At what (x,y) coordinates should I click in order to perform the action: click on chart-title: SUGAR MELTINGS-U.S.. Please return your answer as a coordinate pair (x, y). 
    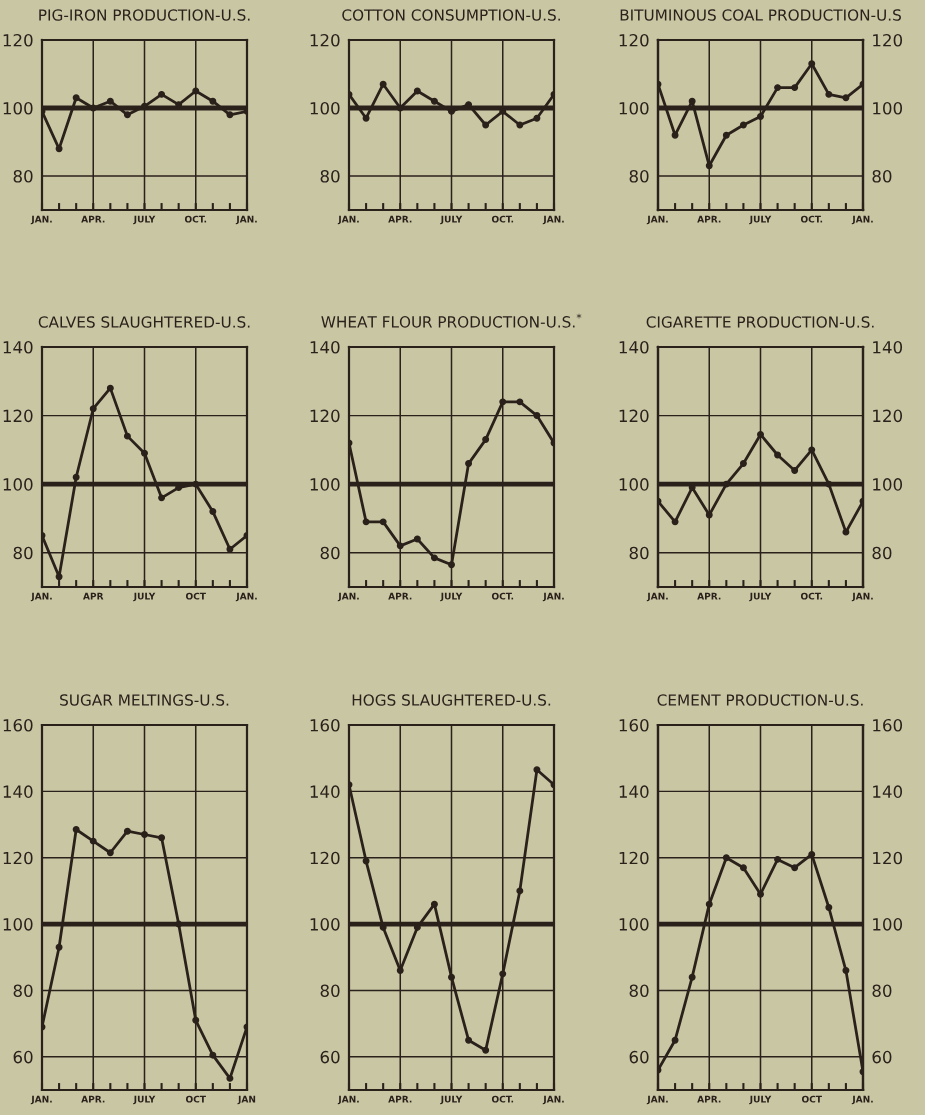
    Looking at the image, I should click on (144, 700).